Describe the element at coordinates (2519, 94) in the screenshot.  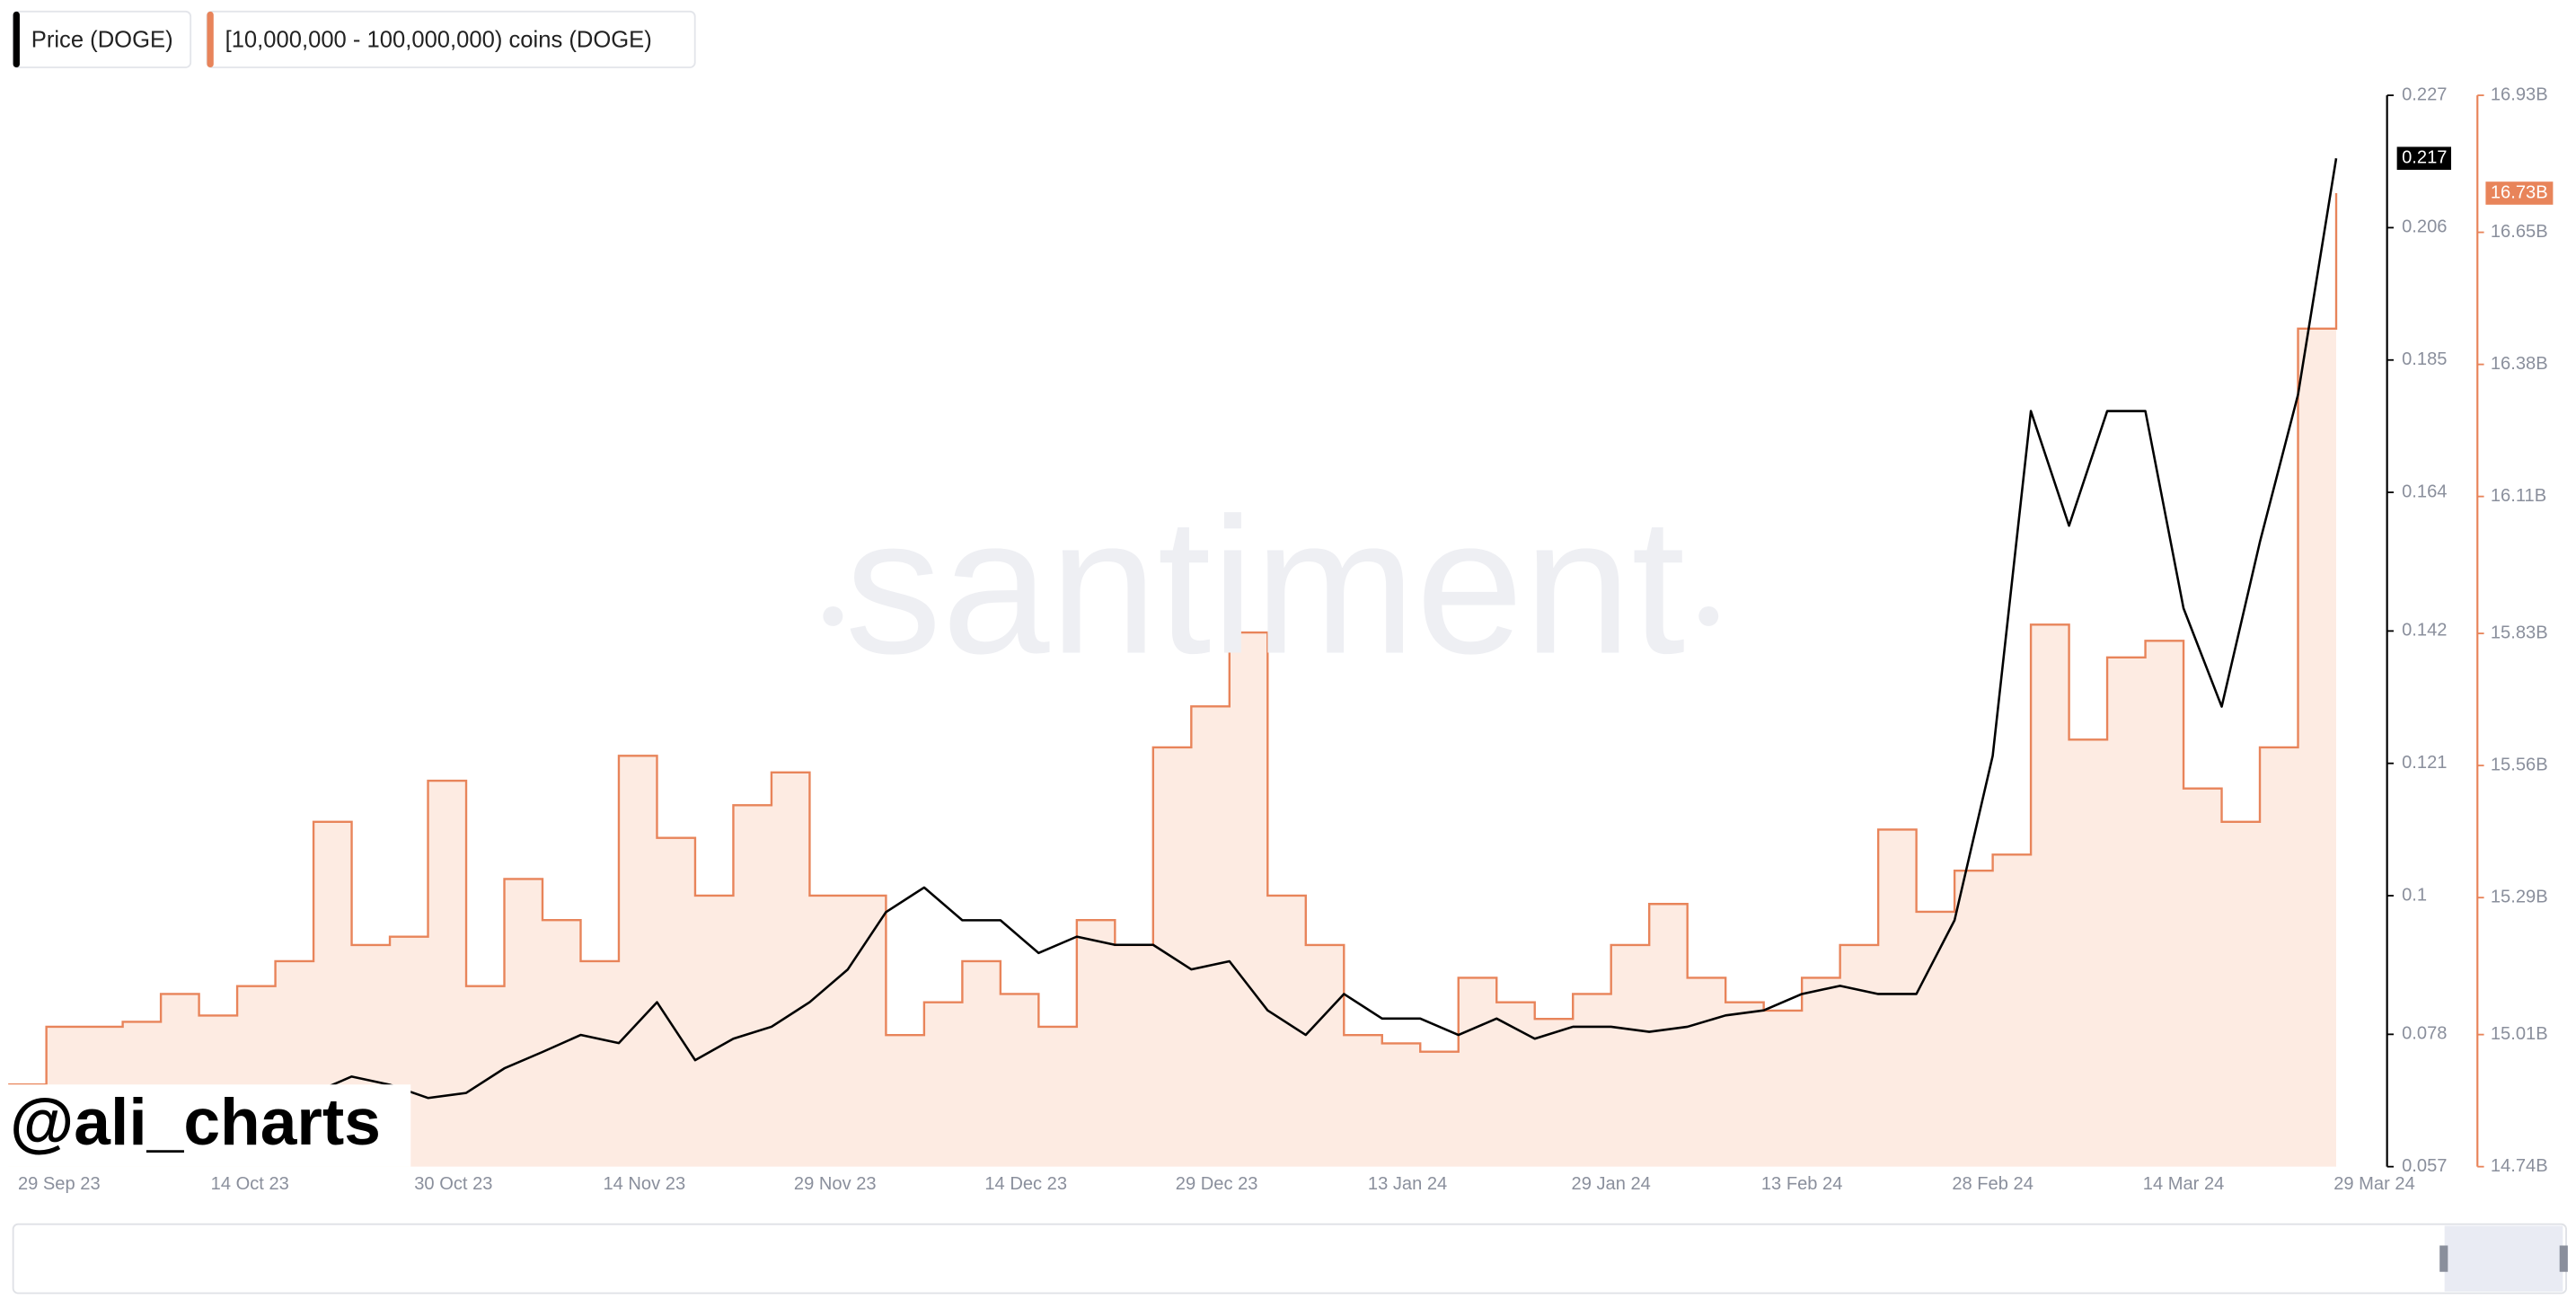
I see `y2-tick-label: 16.93B` at that location.